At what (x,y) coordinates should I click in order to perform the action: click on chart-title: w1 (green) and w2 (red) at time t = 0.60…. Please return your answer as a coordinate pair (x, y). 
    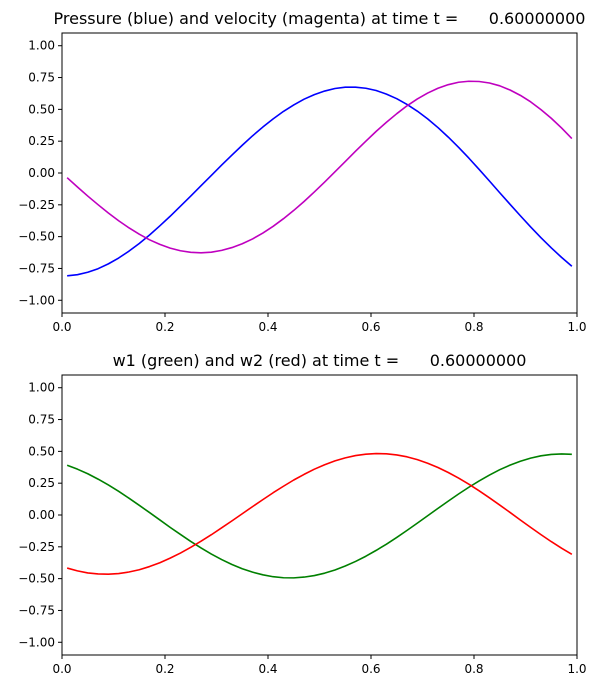
    Looking at the image, I should click on (320, 360).